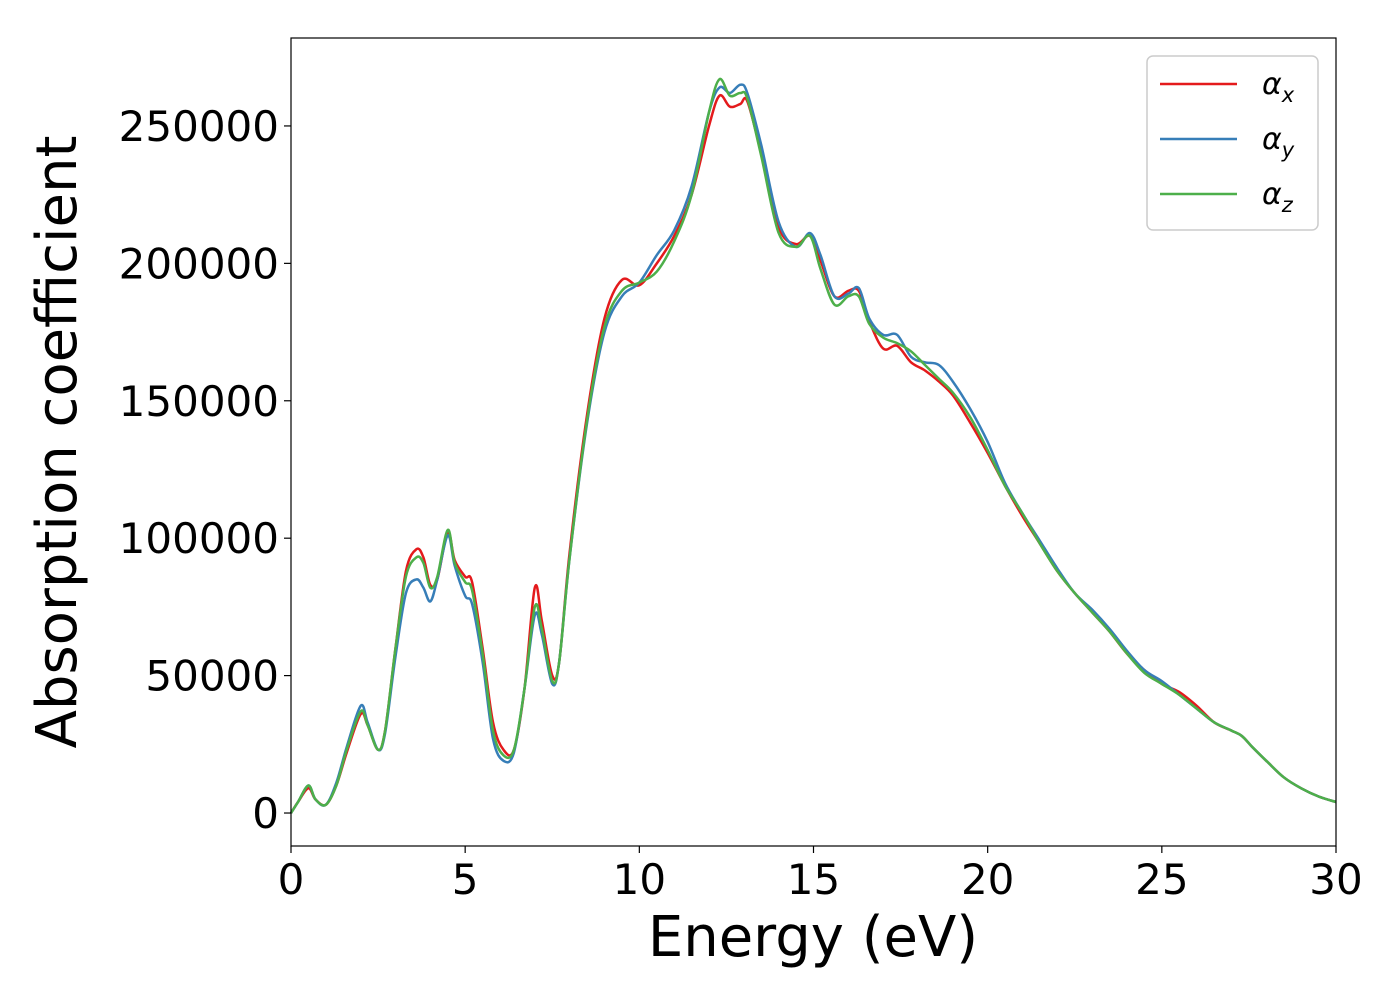  I want to click on y-tick-label: 50000, so click(212, 676).